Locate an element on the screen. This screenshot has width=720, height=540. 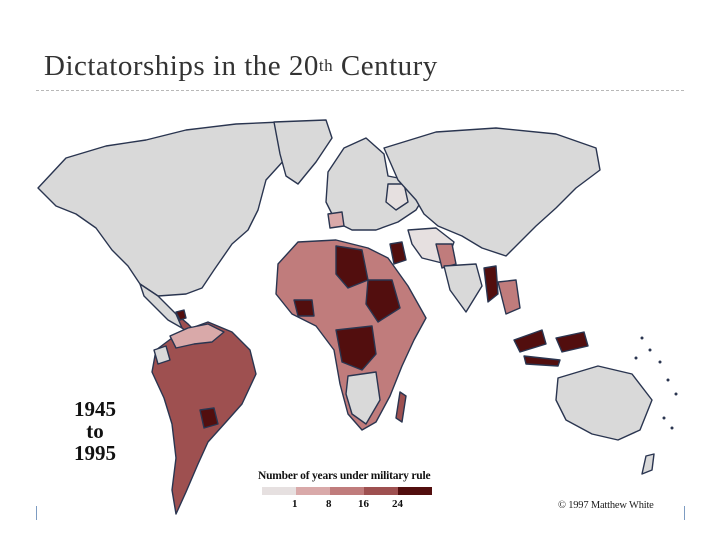
region-se-asia is located at coordinates (509, 297).